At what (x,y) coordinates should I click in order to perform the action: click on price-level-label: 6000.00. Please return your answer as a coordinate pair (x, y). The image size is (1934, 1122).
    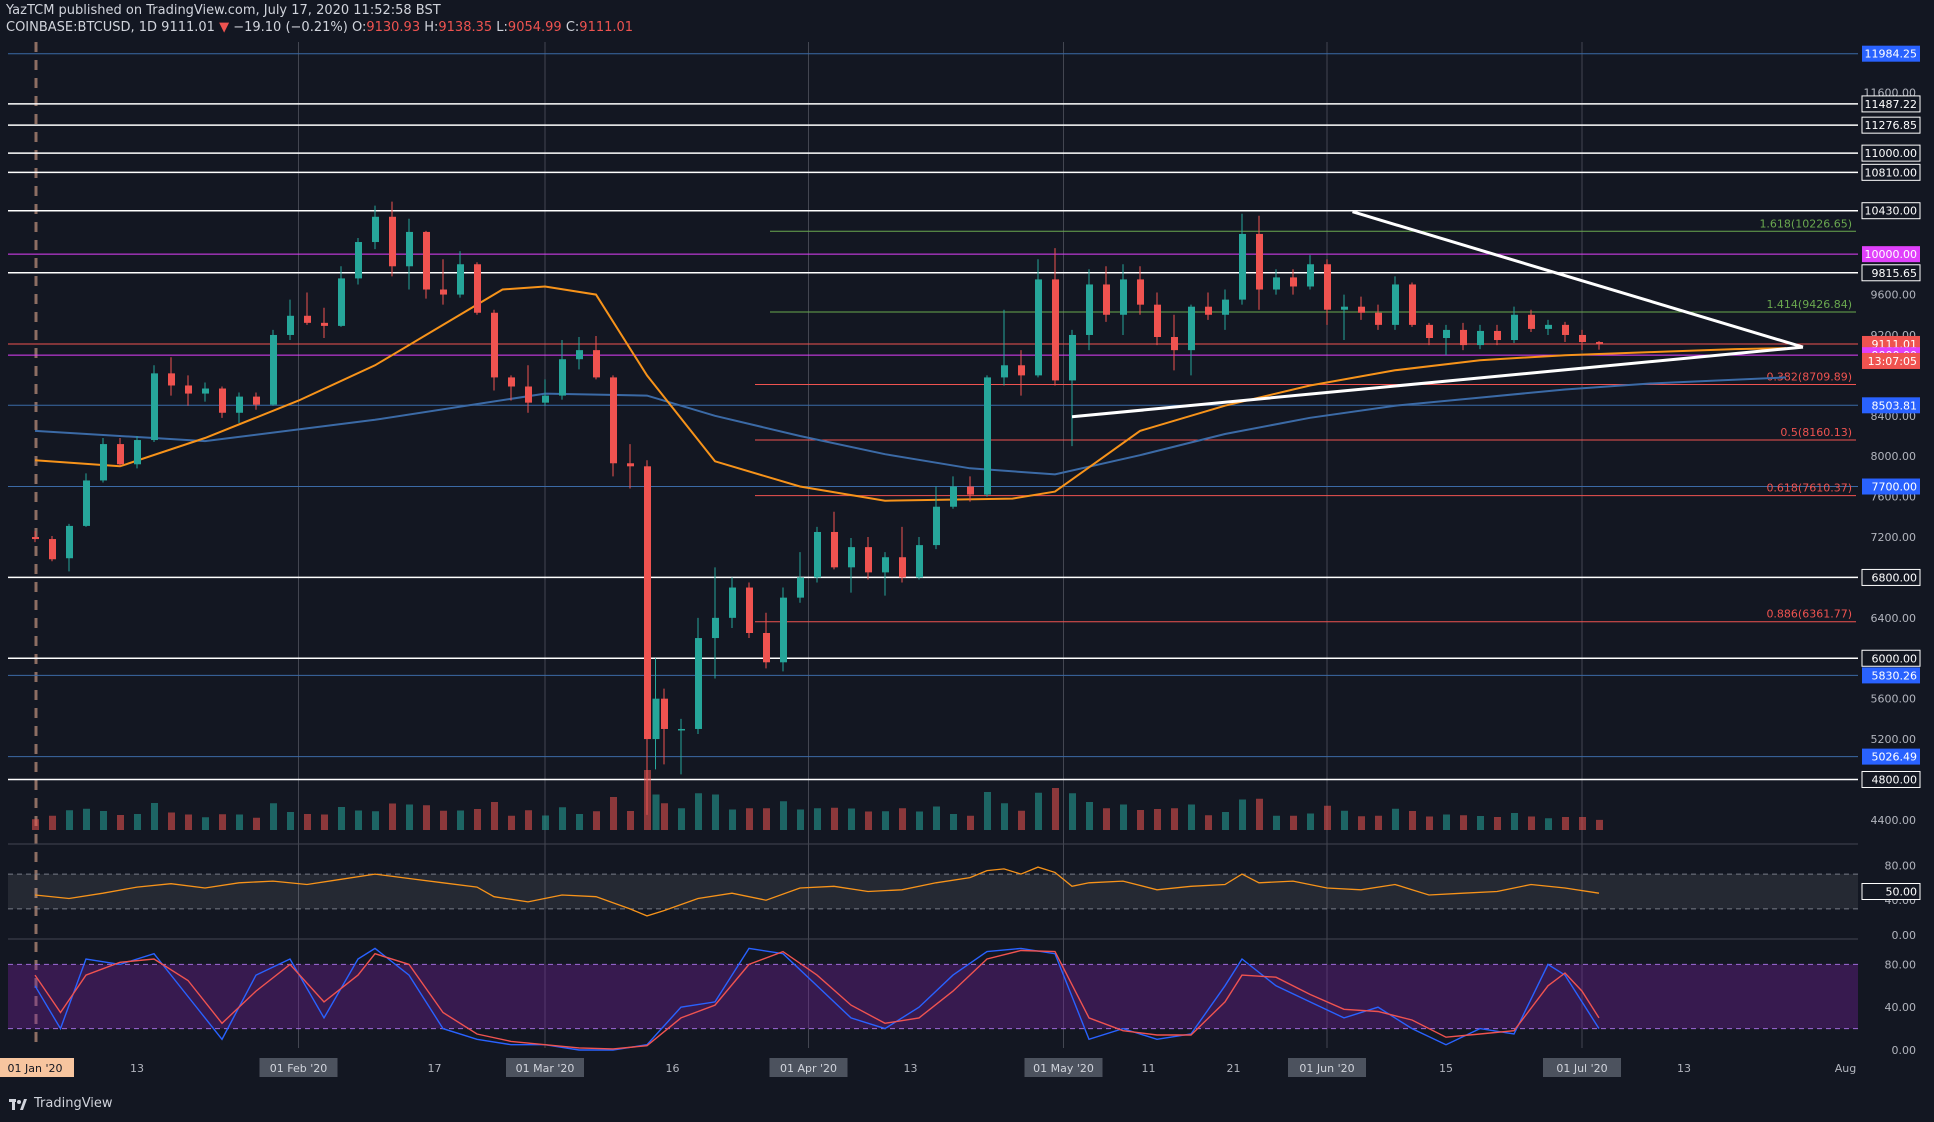
    Looking at the image, I should click on (1895, 658).